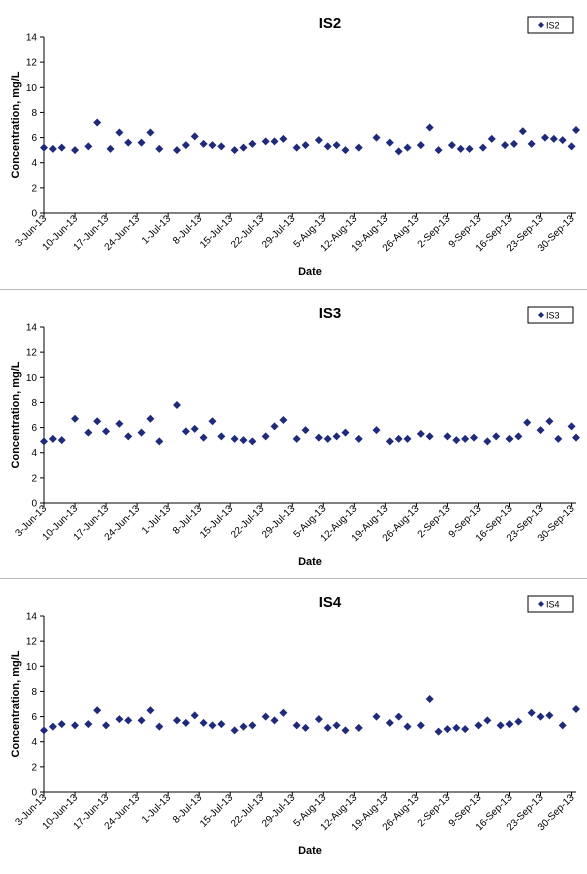 The height and width of the screenshot is (874, 587). Describe the element at coordinates (553, 26) in the screenshot. I see `legend-label: IS2` at that location.